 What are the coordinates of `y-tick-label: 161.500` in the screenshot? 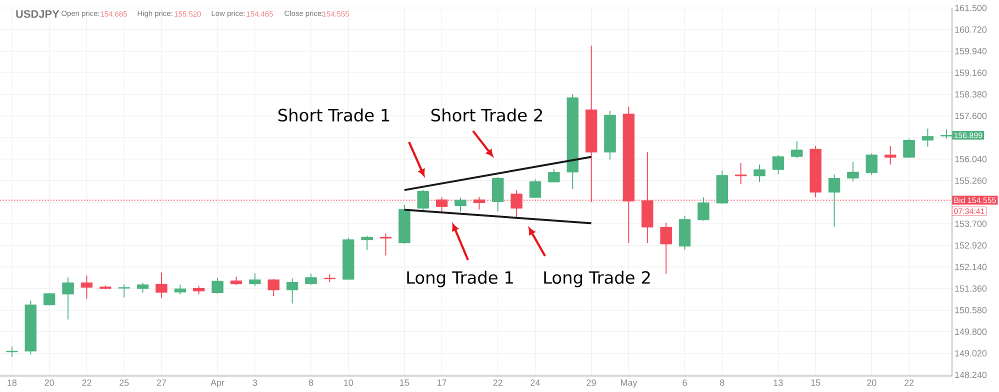 It's located at (971, 8).